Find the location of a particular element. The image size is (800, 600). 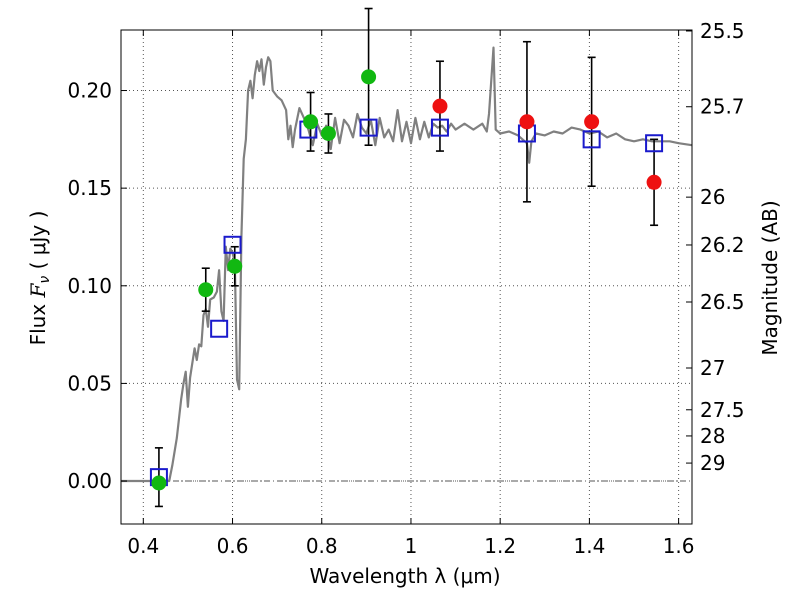

x-tick-label: 1.2 is located at coordinates (500, 546).